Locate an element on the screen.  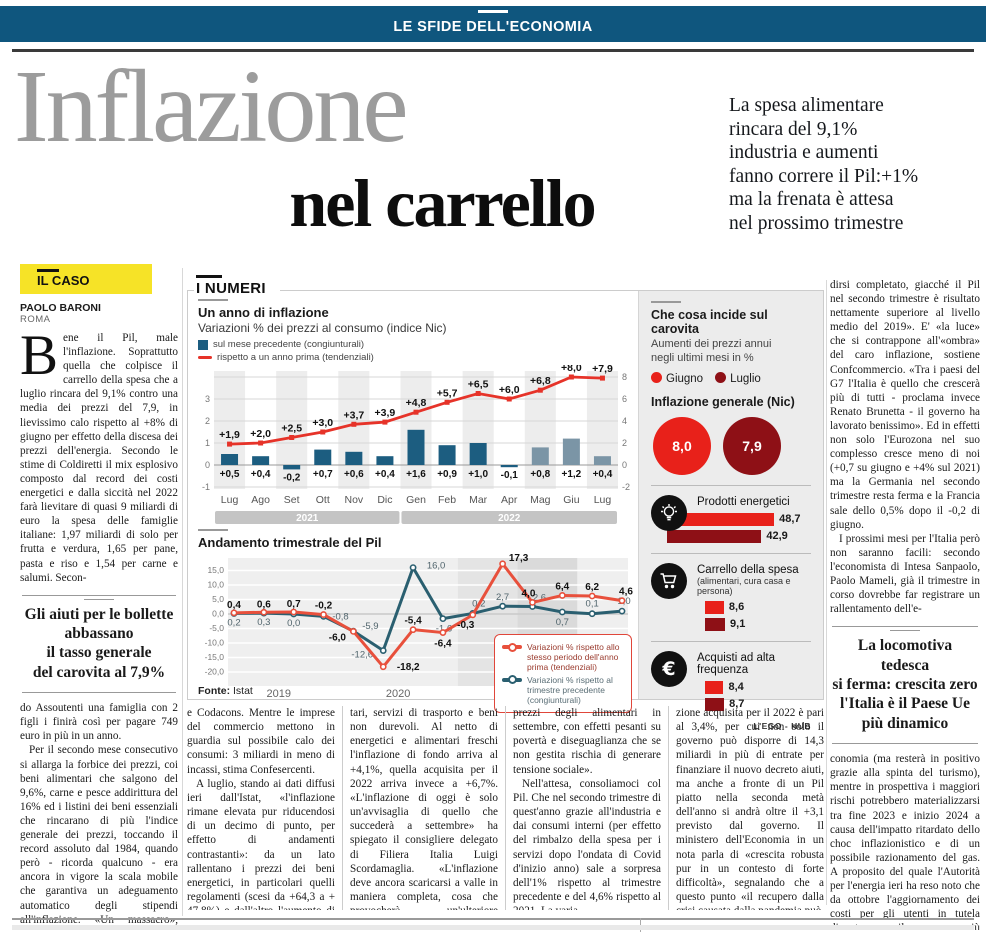
svg-text: 0,7 is located at coordinates (562, 622).